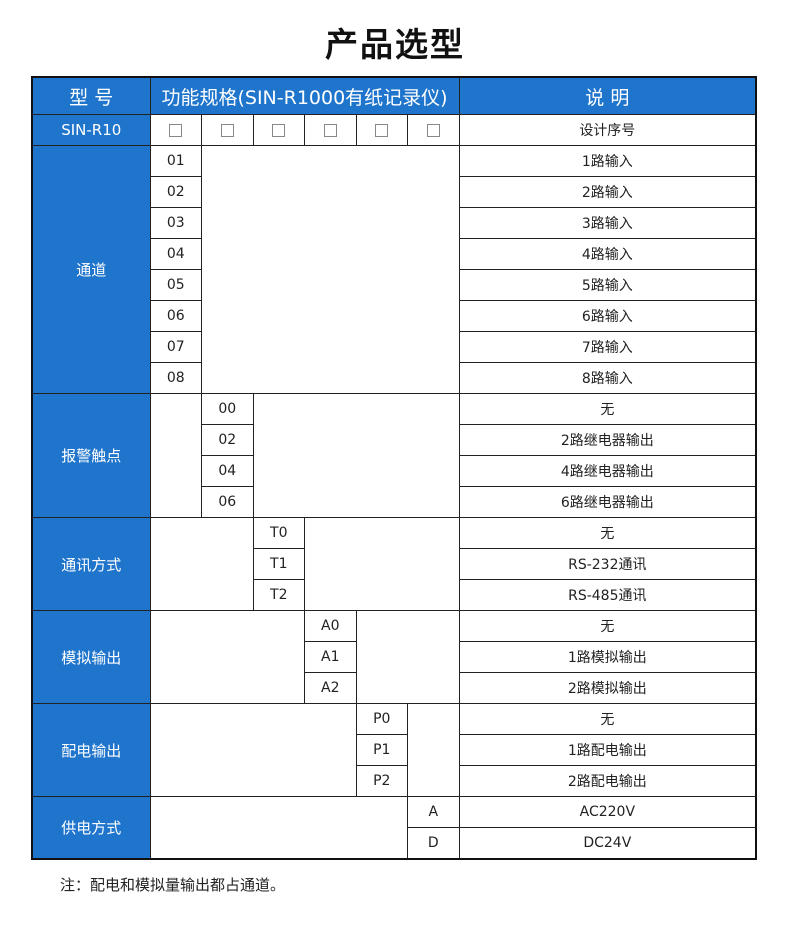  Describe the element at coordinates (175, 161) in the screenshot. I see `option-code: 01` at that location.